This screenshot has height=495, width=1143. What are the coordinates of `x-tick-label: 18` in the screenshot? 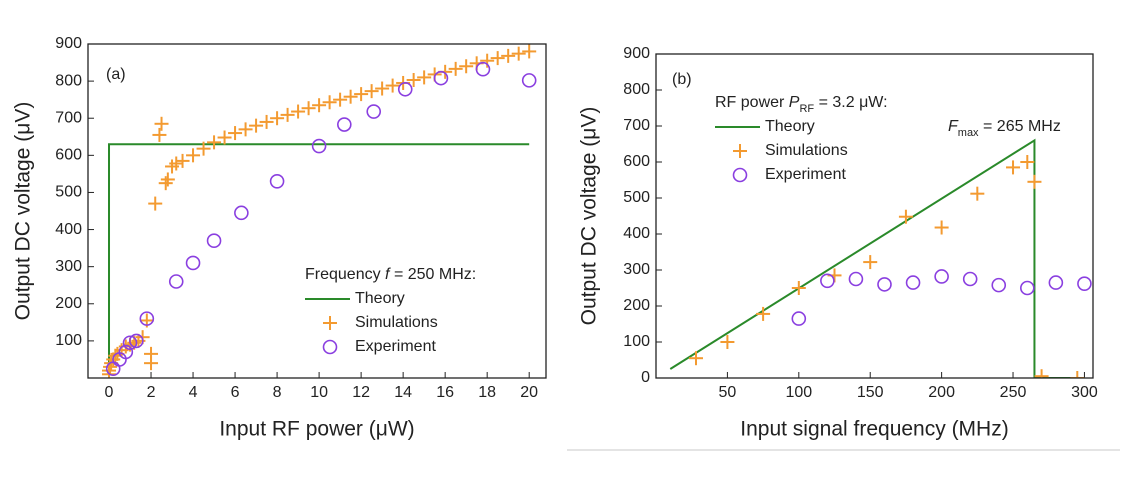 It's located at (487, 392).